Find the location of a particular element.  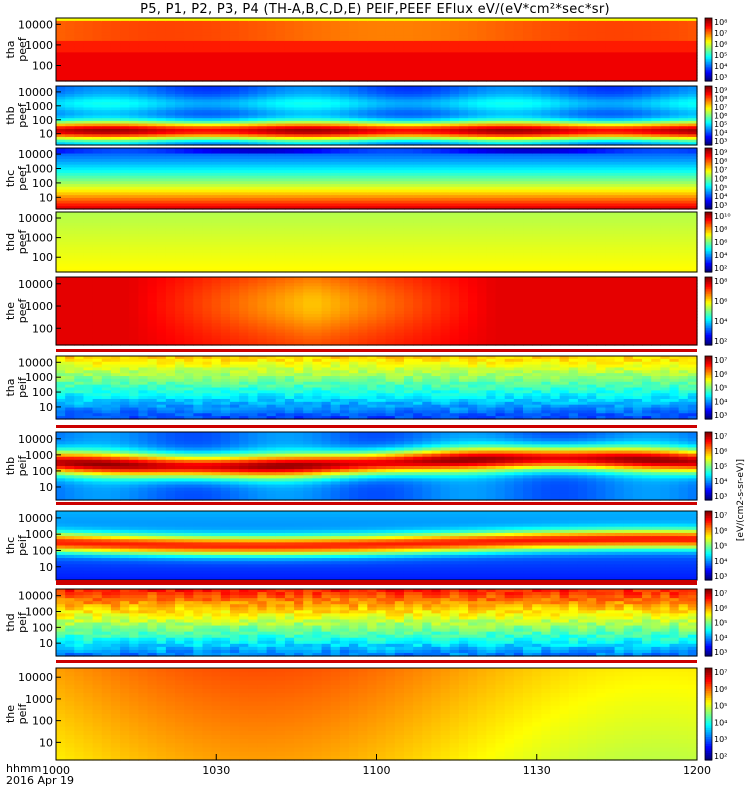

heatmap-thd-peif is located at coordinates (377, 623).